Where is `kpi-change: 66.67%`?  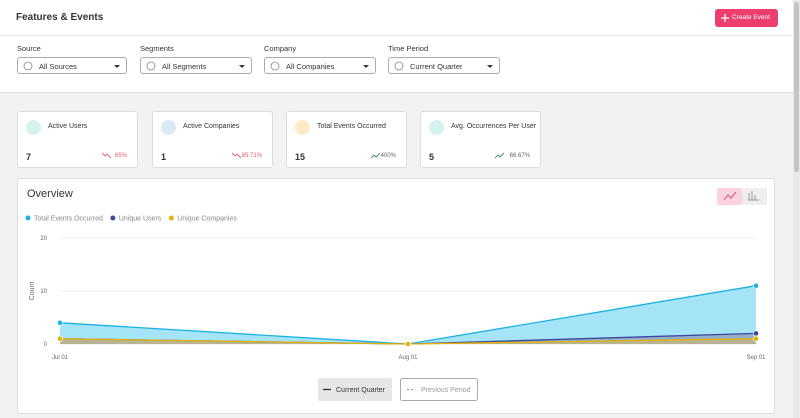
kpi-change: 66.67% is located at coordinates (519, 156).